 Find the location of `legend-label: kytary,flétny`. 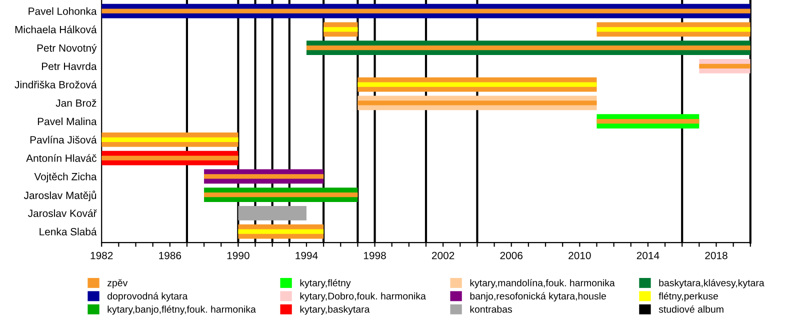

legend-label: kytary,flétny is located at coordinates (325, 283).